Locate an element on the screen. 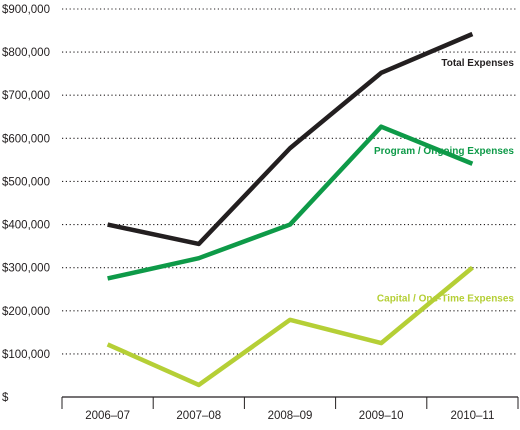  y-tick-label: $ is located at coordinates (5, 398).